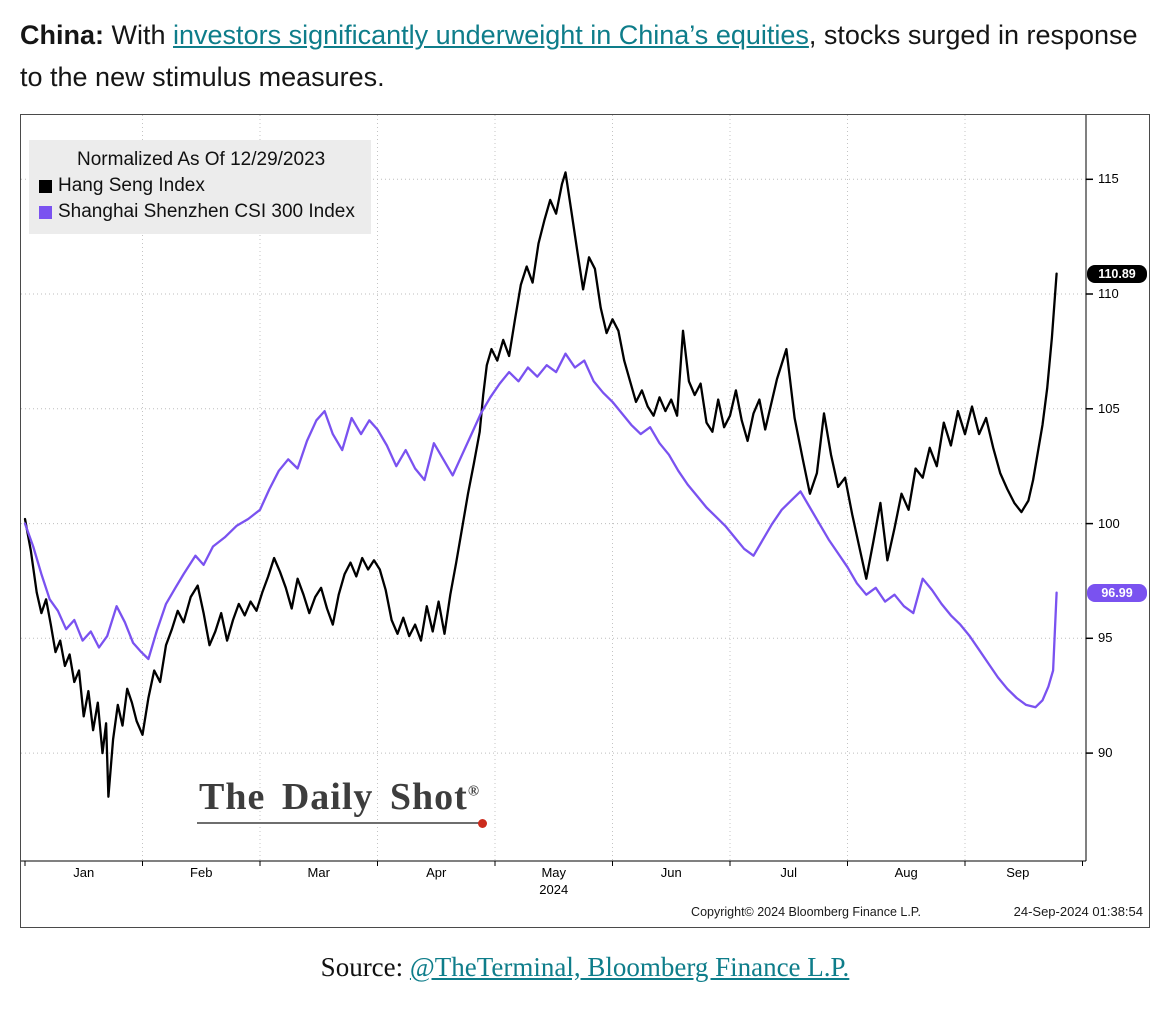 The image size is (1170, 1022). What do you see at coordinates (671, 872) in the screenshot?
I see `x-tick-label: Jun` at bounding box center [671, 872].